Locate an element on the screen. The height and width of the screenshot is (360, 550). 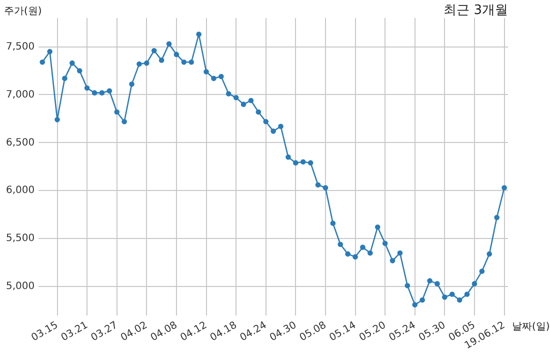
y-tick-label: 7,000 is located at coordinates (20, 94).